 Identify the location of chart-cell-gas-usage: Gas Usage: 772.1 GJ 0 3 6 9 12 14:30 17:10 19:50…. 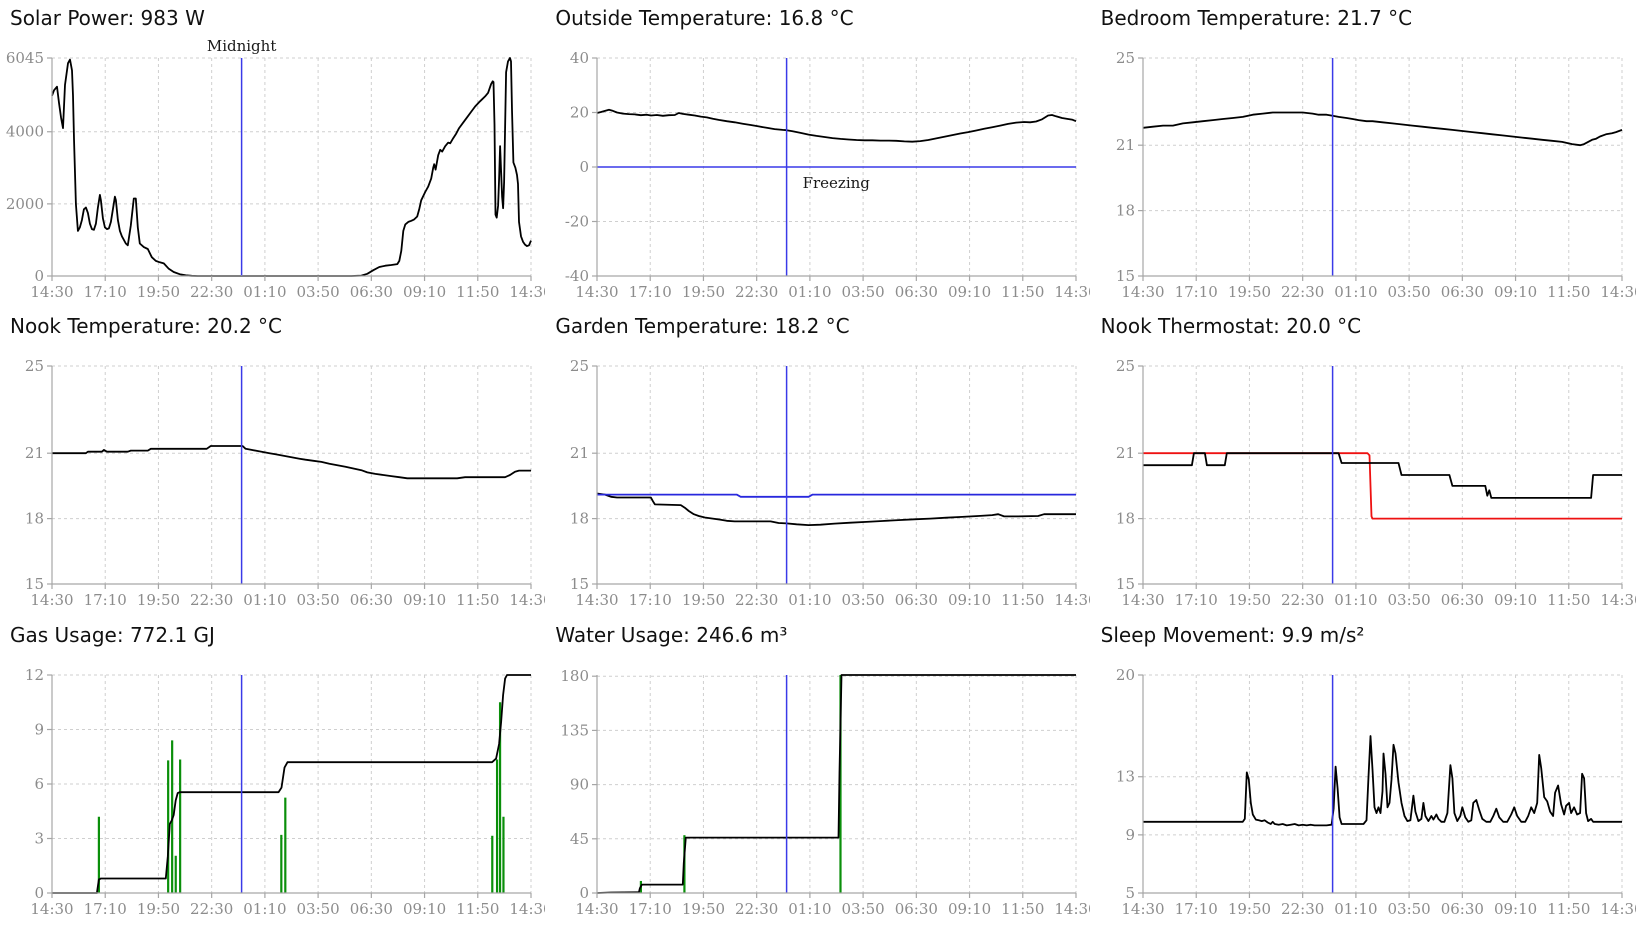
(272, 771).